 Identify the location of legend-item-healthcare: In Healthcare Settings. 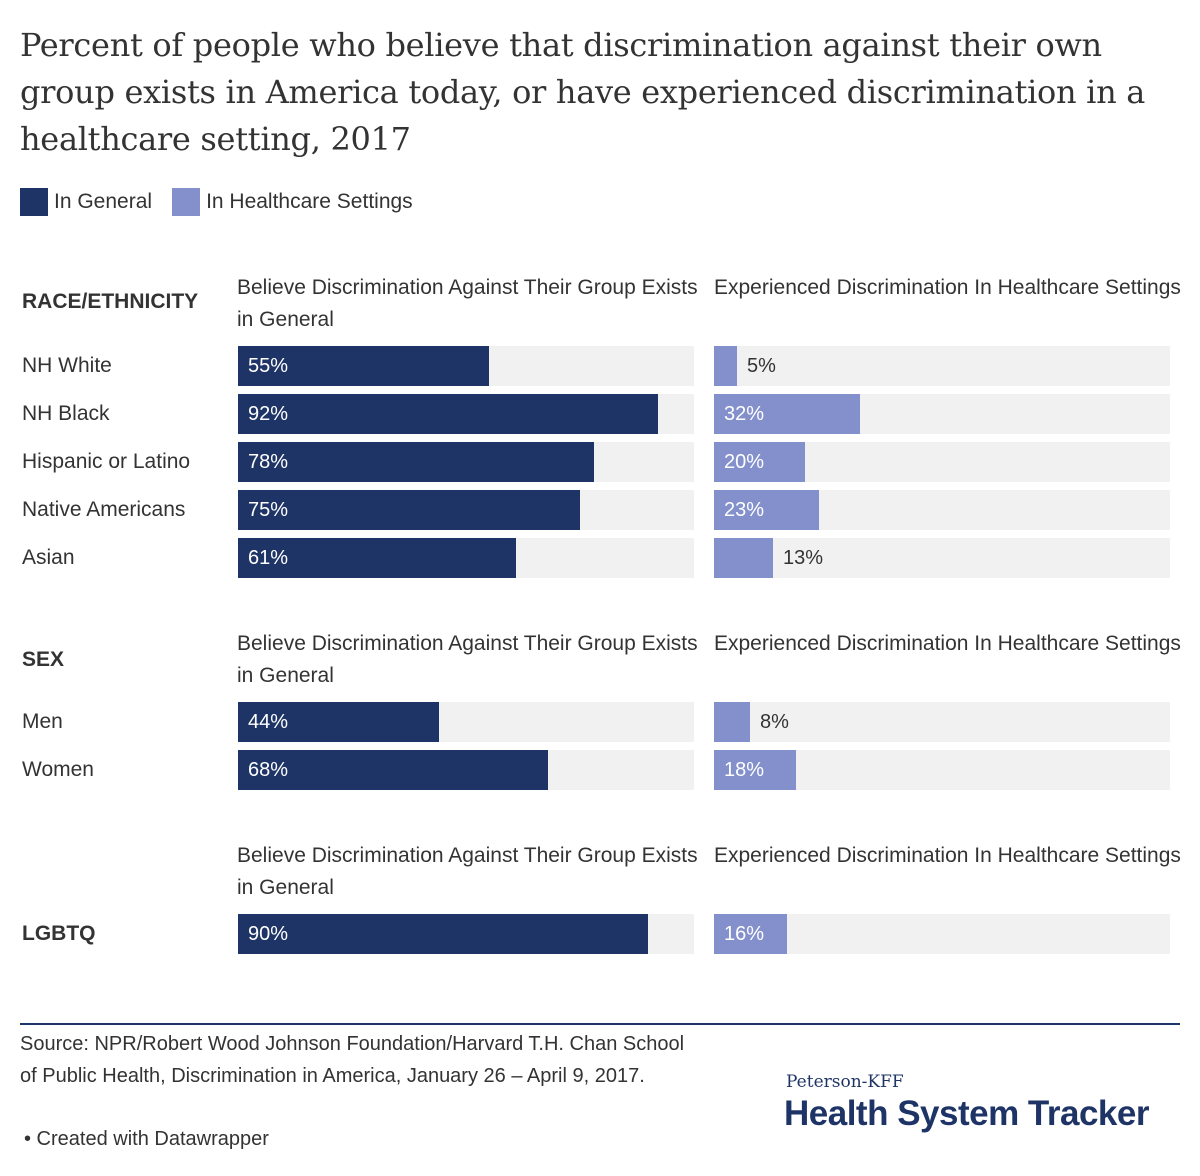
(292, 202).